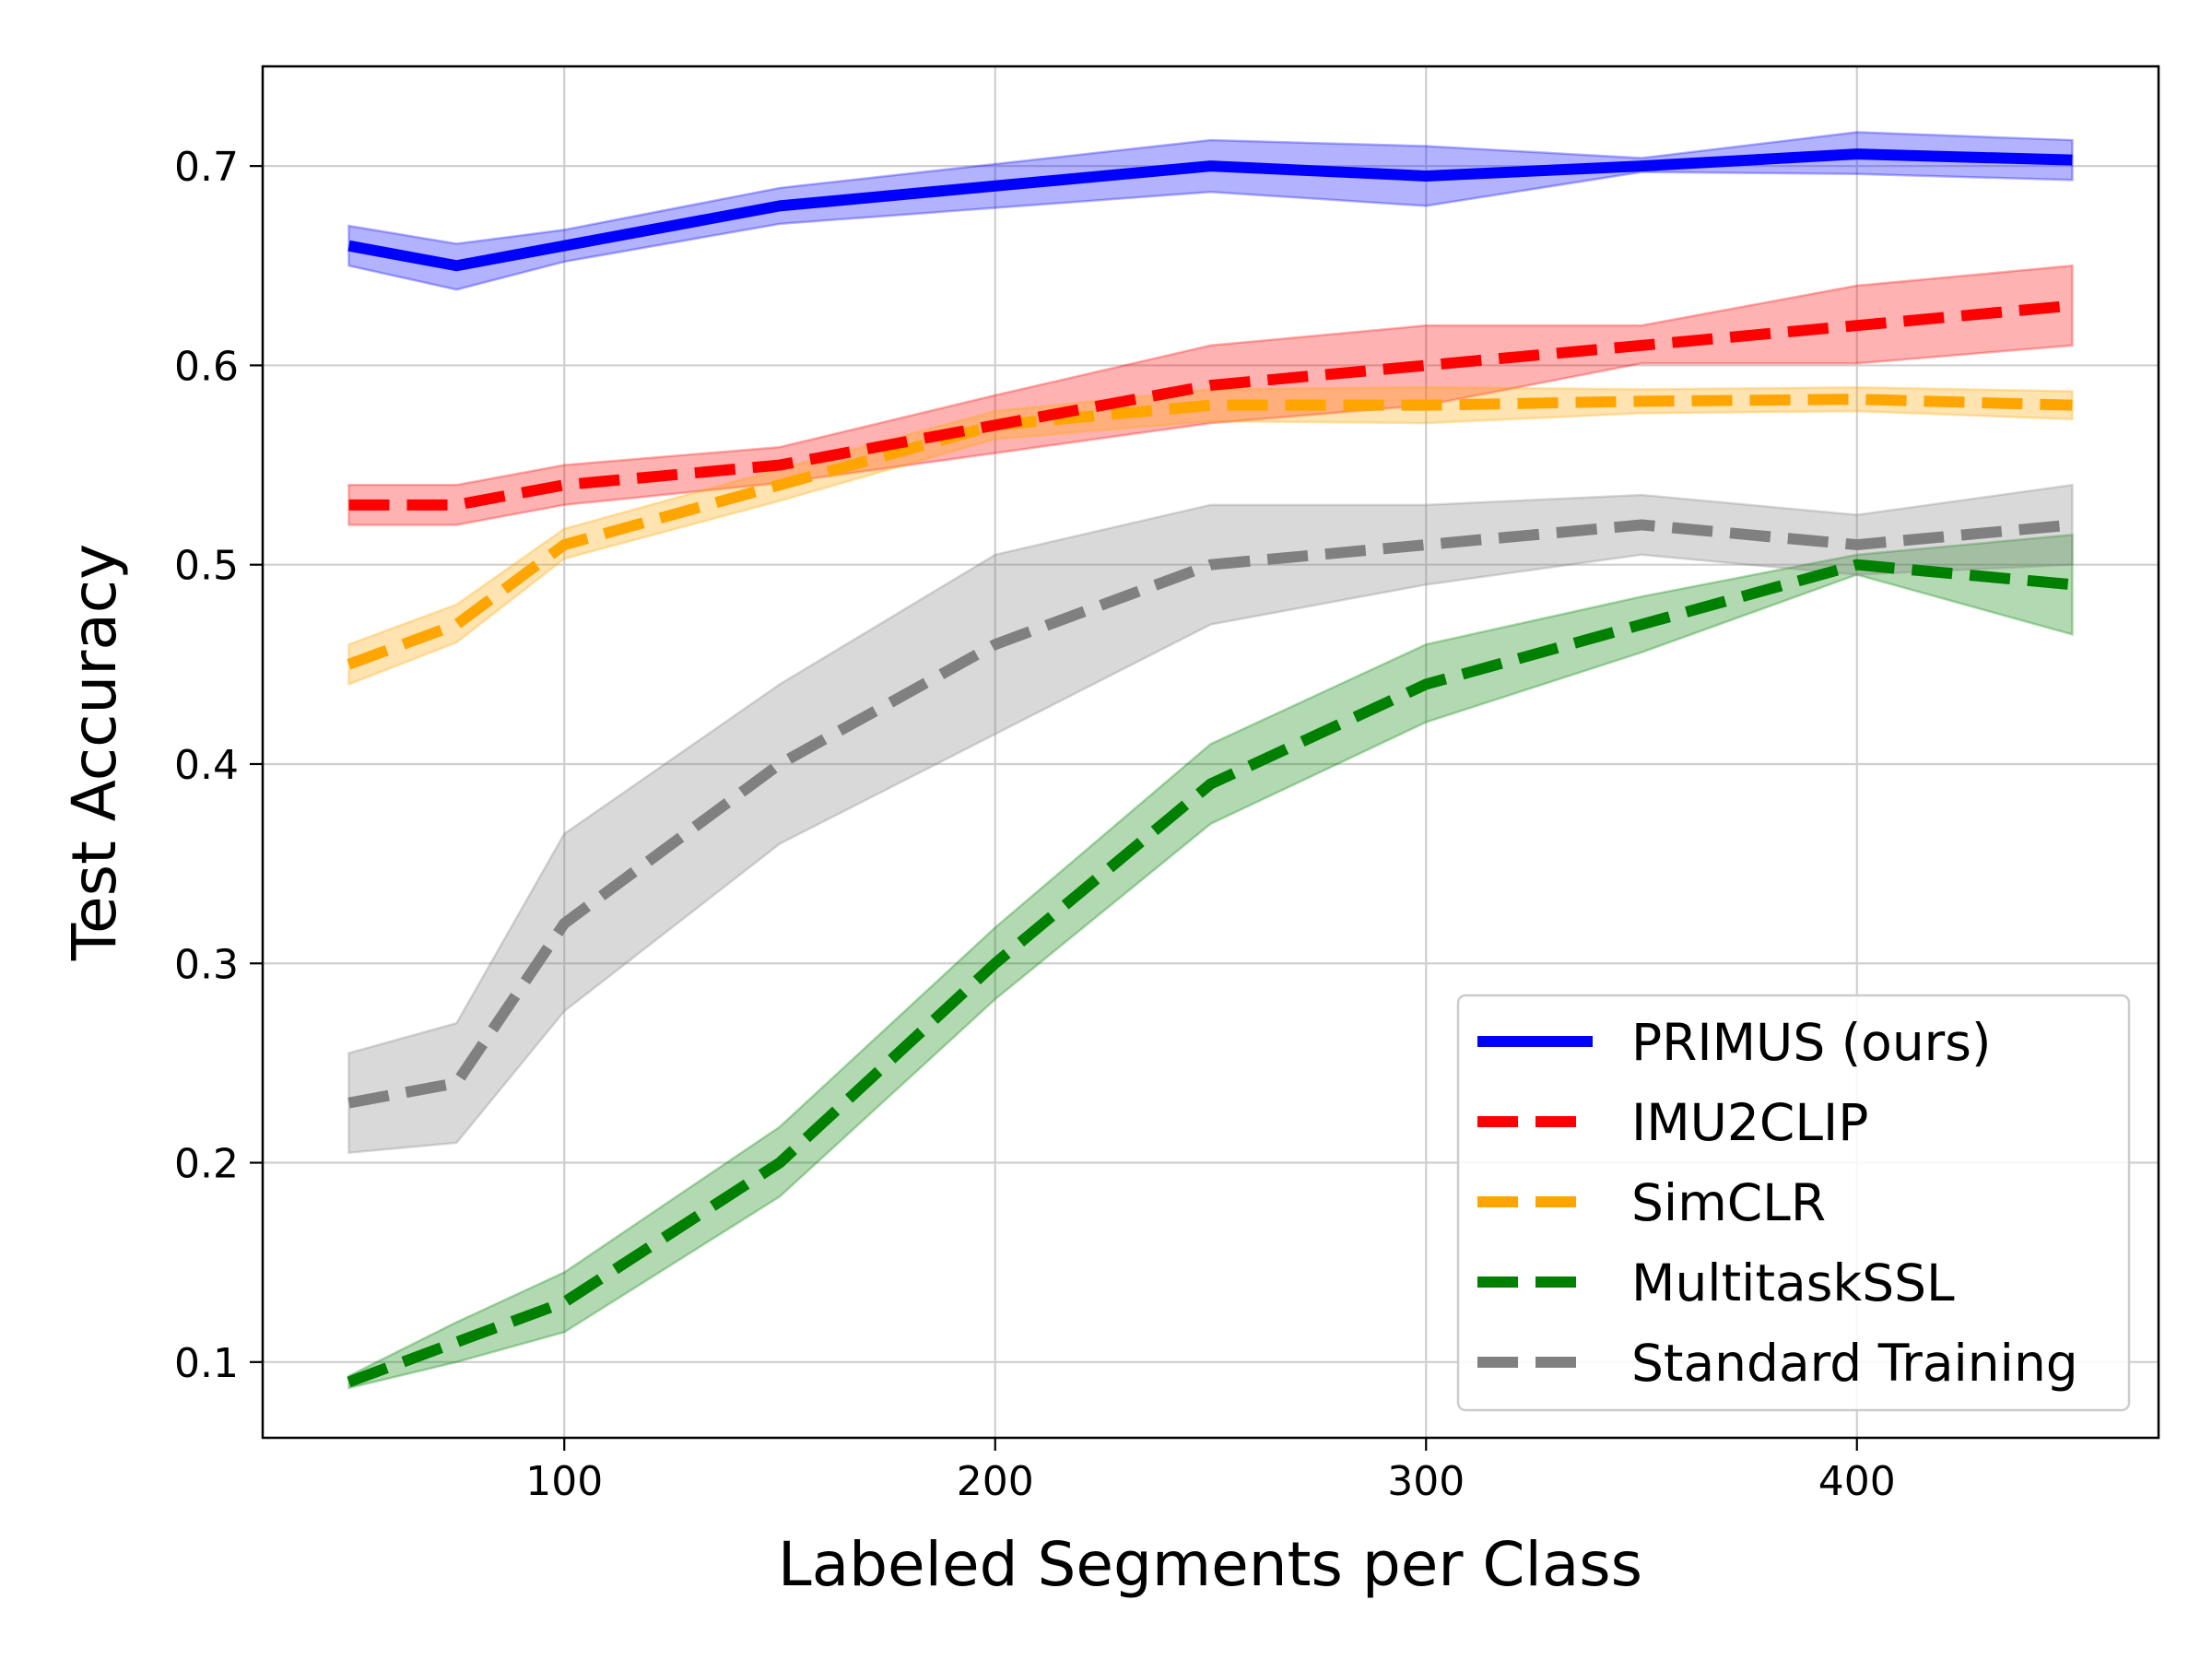  Describe the element at coordinates (1426, 1481) in the screenshot. I see `x-tick-label: 300` at that location.